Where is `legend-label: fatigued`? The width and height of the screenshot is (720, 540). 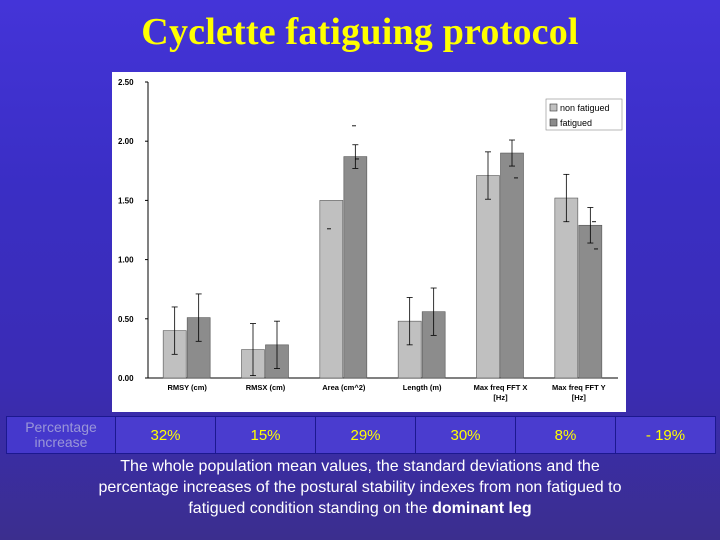
legend-label: fatigued is located at coordinates (576, 123).